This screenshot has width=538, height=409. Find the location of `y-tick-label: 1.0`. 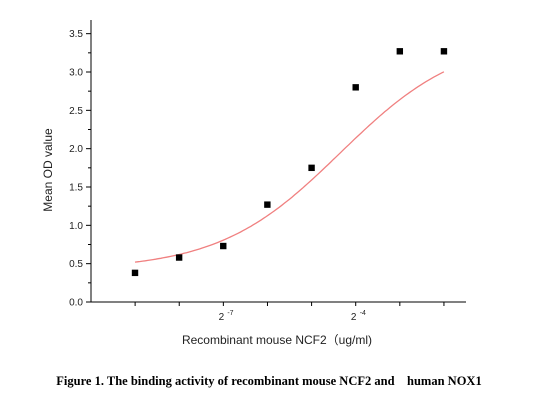

y-tick-label: 1.0 is located at coordinates (76, 226).